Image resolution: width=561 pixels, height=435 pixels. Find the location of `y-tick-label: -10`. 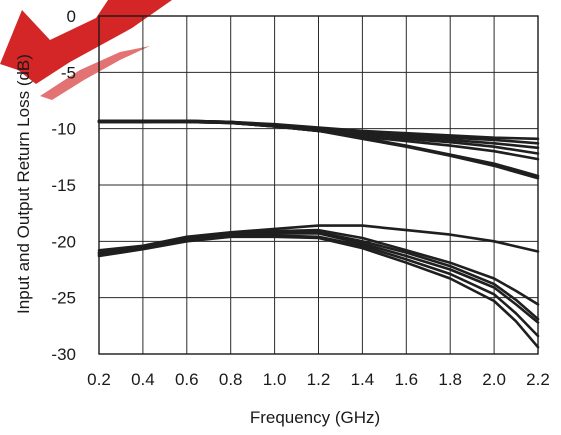

y-tick-label: -10 is located at coordinates (63, 129).